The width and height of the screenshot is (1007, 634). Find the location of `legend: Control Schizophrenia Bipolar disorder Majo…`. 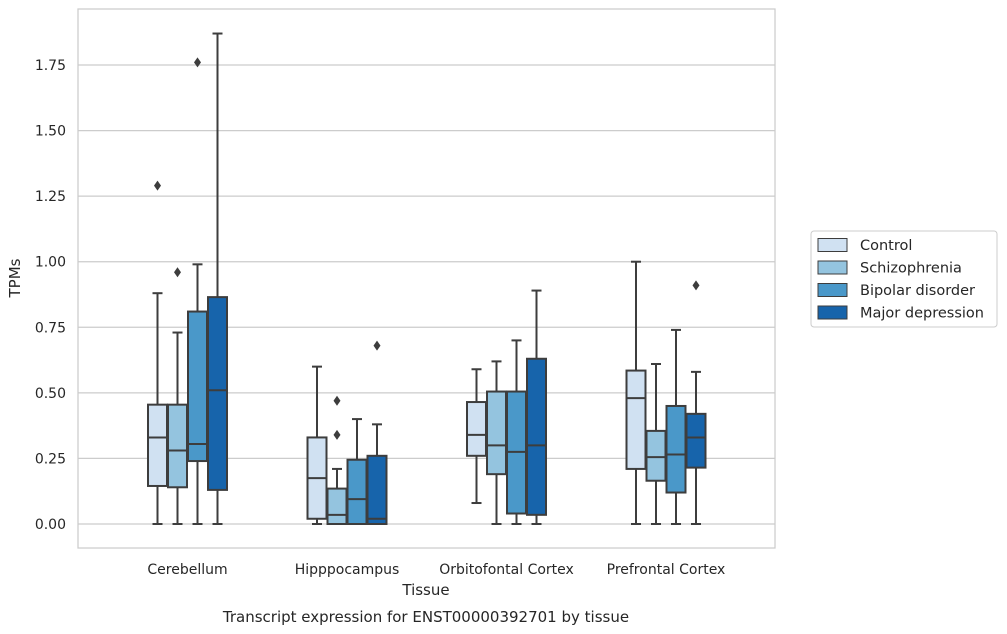

legend: Control Schizophrenia Bipolar disorder Majo… is located at coordinates (904, 279).